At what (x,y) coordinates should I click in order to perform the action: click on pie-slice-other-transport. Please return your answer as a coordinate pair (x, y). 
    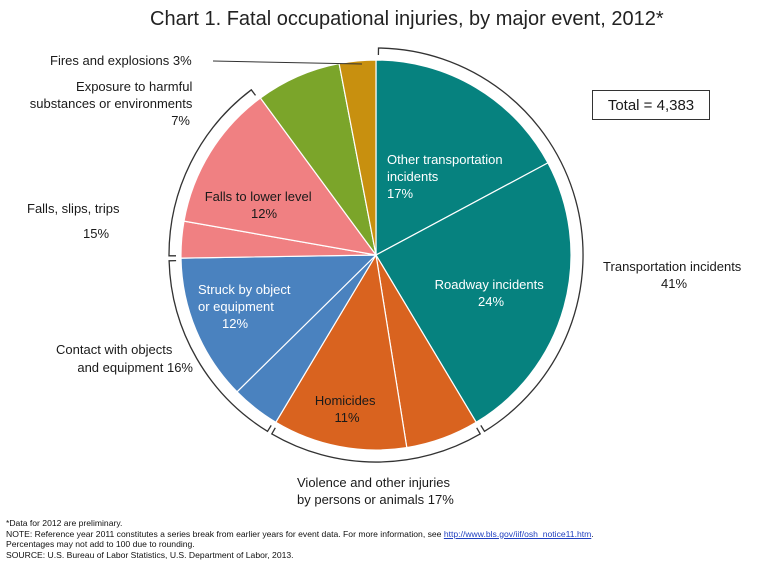
    Looking at the image, I should click on (462, 158).